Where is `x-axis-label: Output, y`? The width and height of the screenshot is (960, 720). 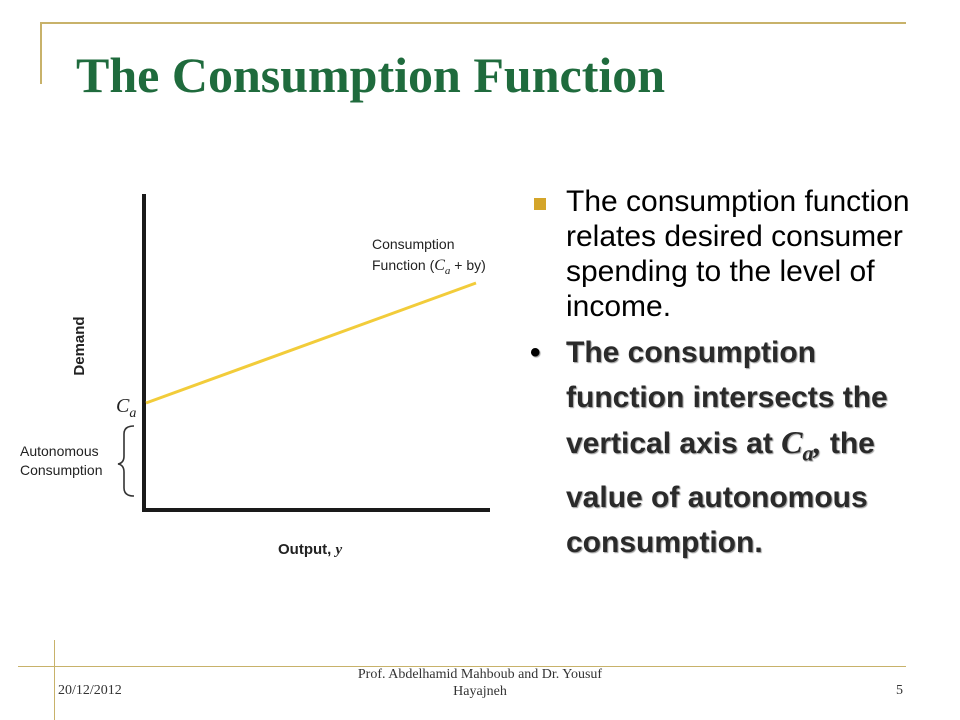
x-axis-label: Output, y is located at coordinates (310, 549).